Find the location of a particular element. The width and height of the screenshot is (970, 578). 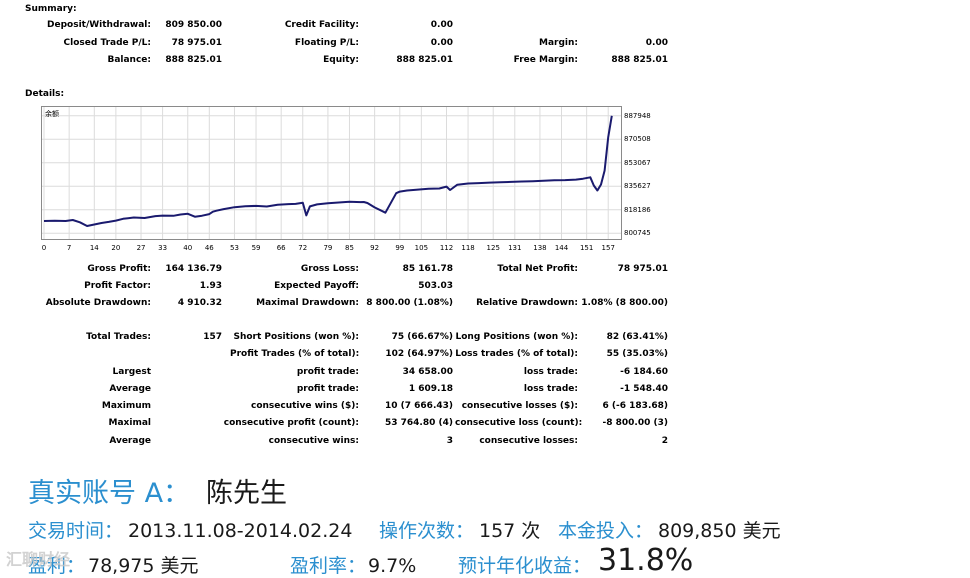

profit-rate-value: 9.7% is located at coordinates (392, 566).